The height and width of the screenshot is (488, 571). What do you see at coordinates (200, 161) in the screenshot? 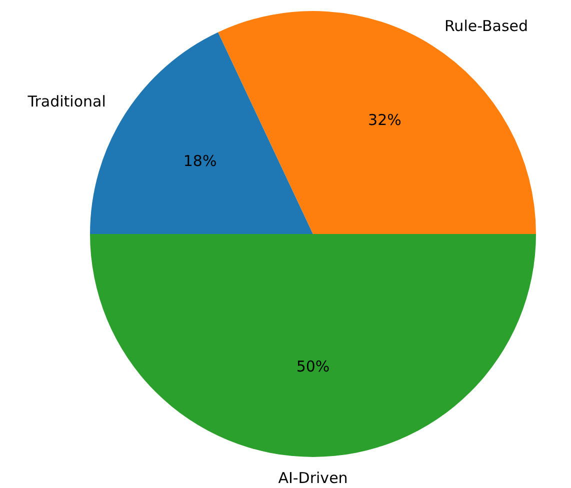
I see `data-label: 18%` at bounding box center [200, 161].